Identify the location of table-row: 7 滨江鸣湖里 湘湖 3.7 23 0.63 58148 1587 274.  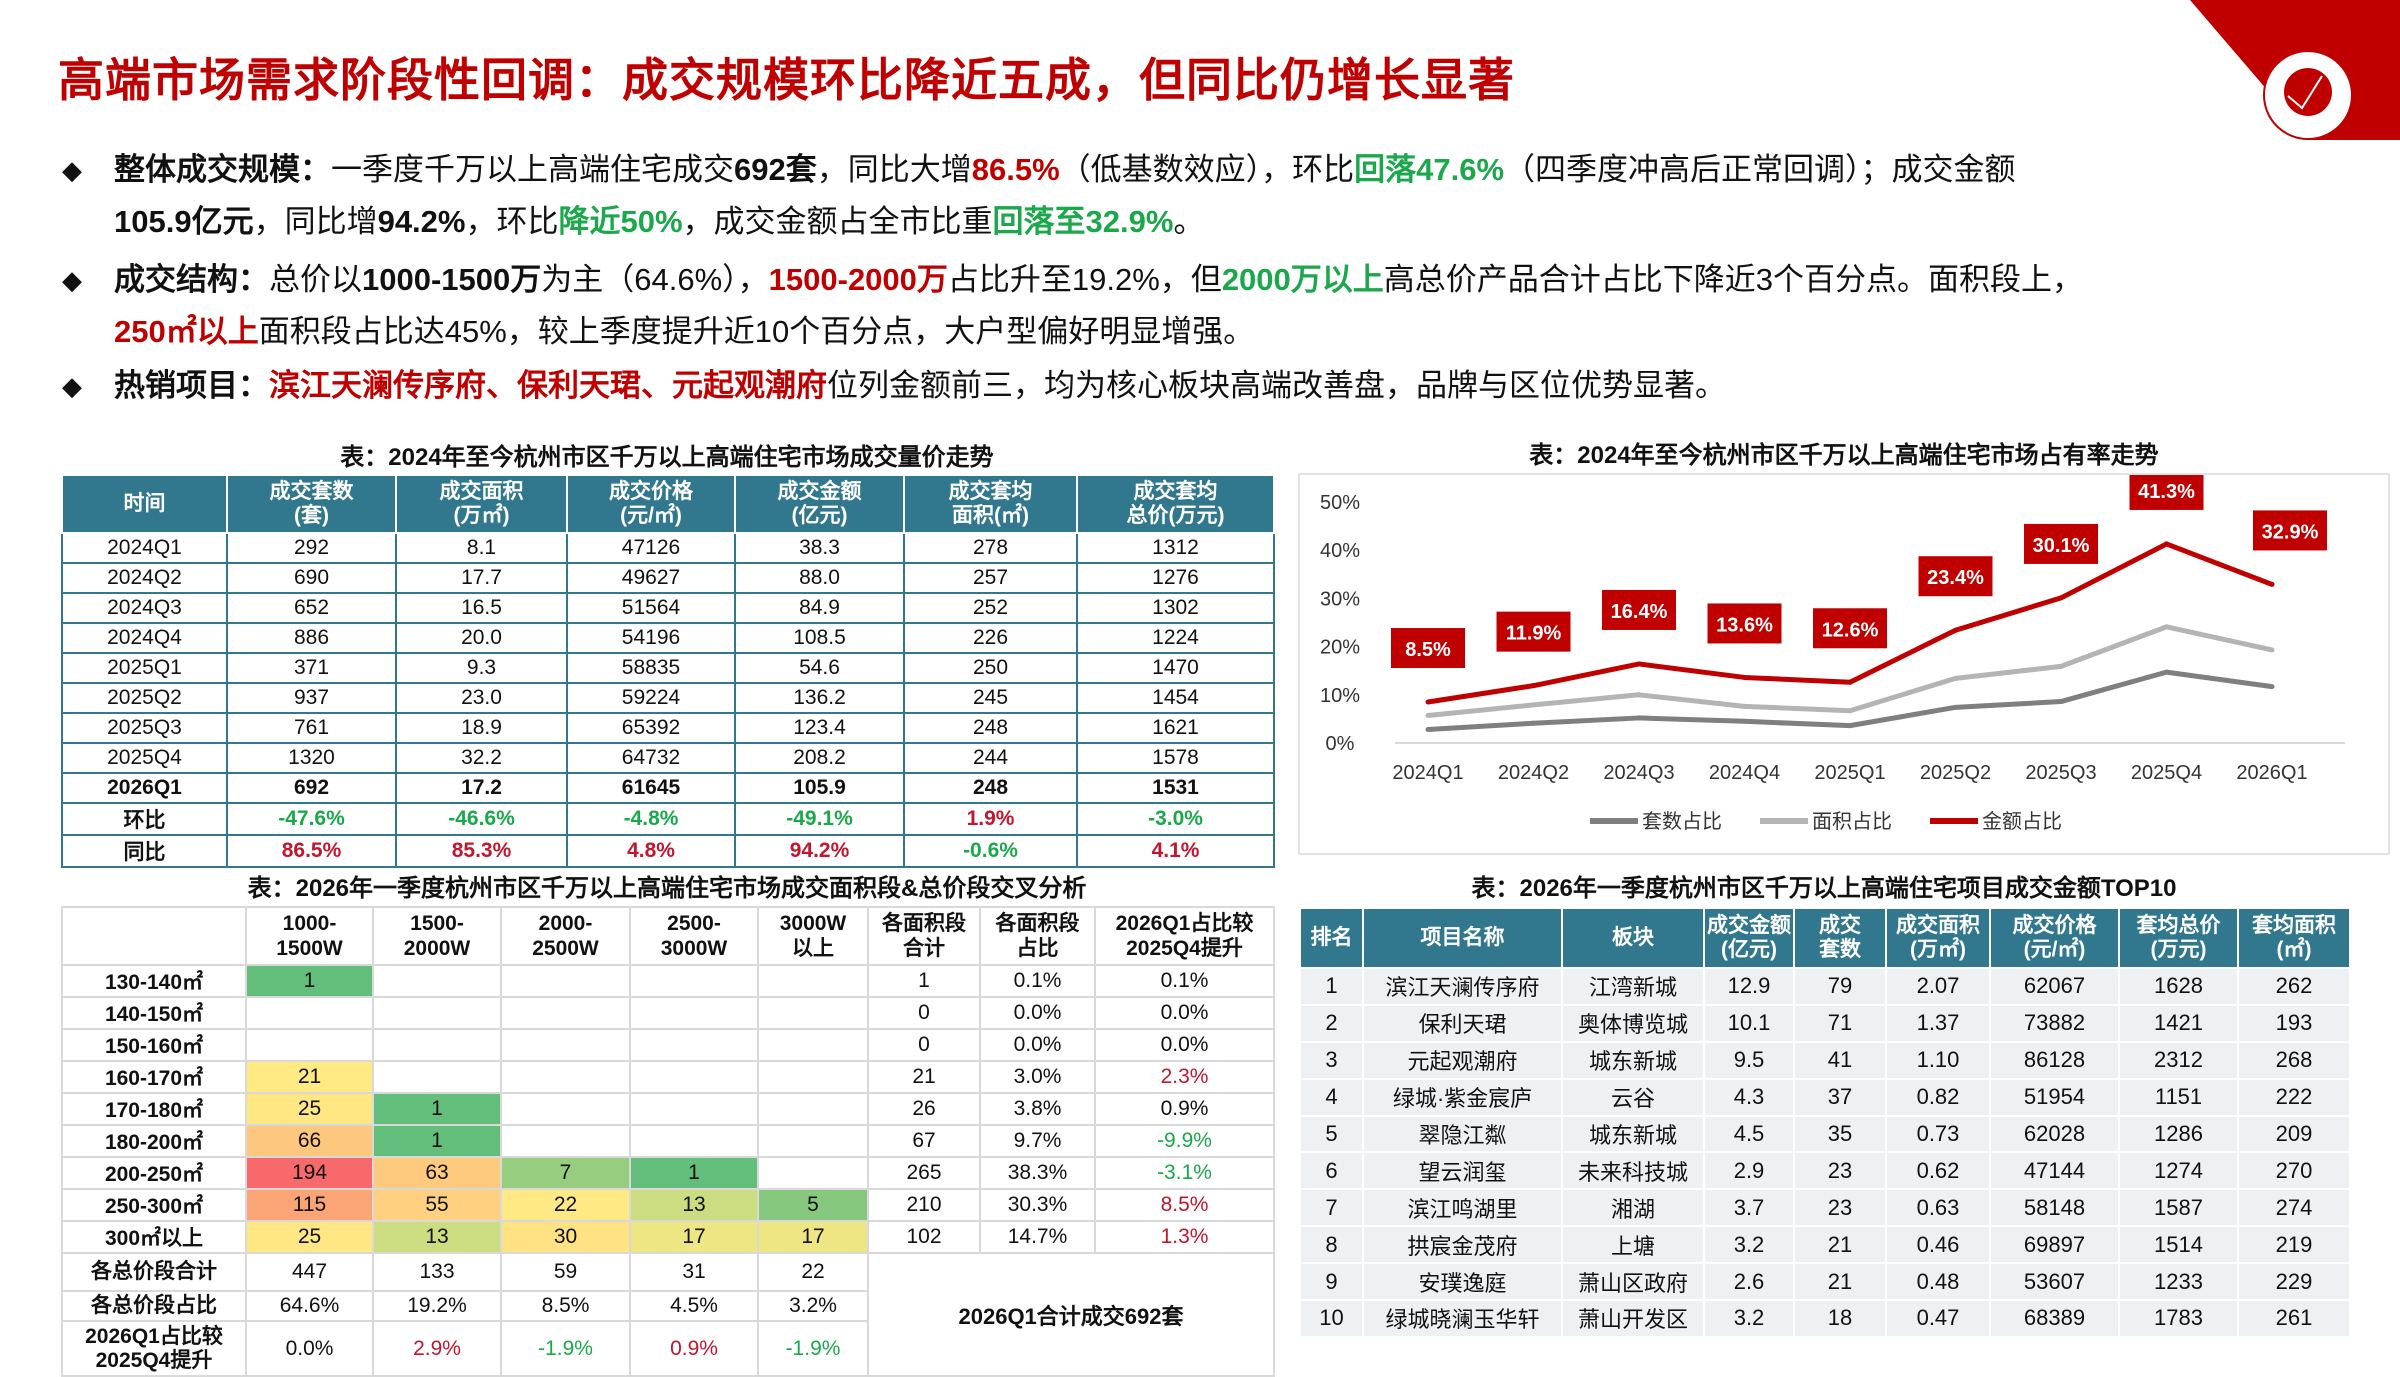
(1825, 1208).